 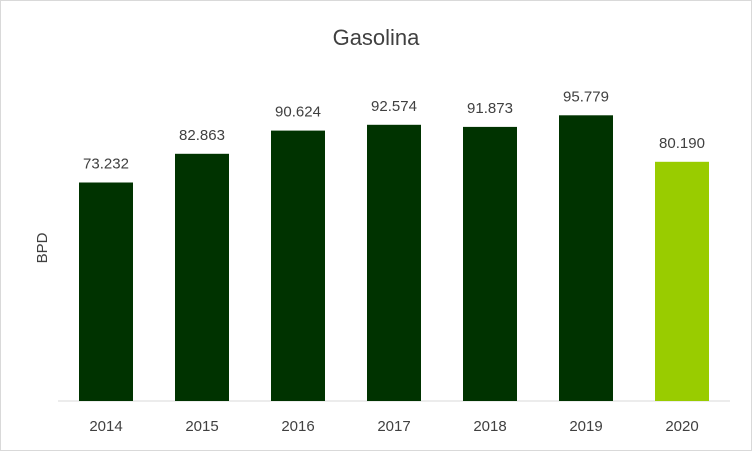 What do you see at coordinates (586, 258) in the screenshot?
I see `bar-2019` at bounding box center [586, 258].